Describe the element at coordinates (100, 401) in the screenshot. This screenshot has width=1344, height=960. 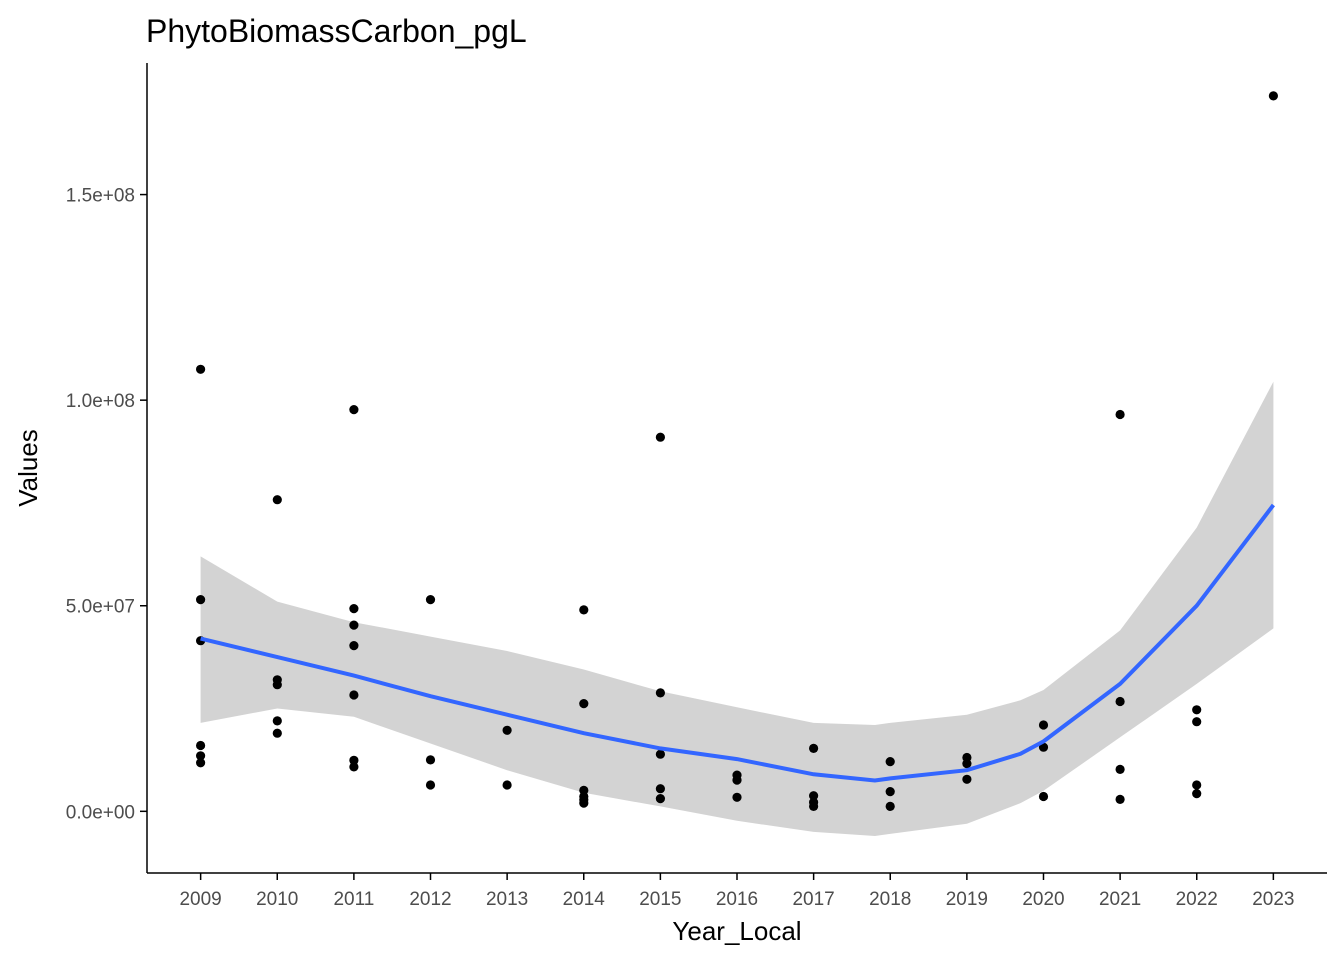
I see `y-tick-label: 1.0e+08` at that location.